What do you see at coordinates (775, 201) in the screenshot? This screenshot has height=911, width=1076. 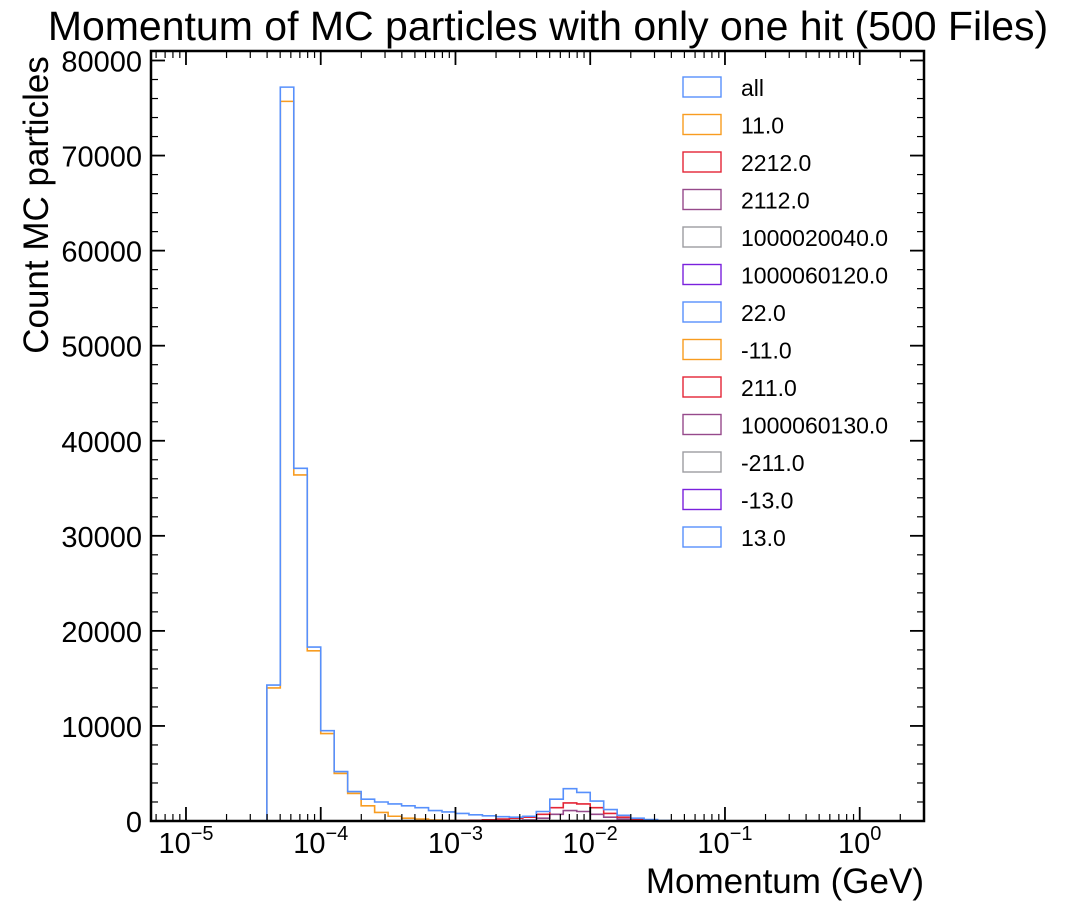 I see `legend-label: 2112.0` at bounding box center [775, 201].